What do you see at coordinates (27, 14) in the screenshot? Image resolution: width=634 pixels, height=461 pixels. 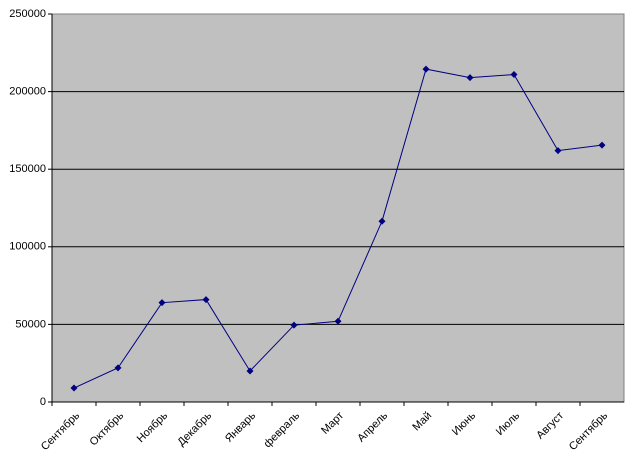 I see `y-tick-label: 250000` at bounding box center [27, 14].